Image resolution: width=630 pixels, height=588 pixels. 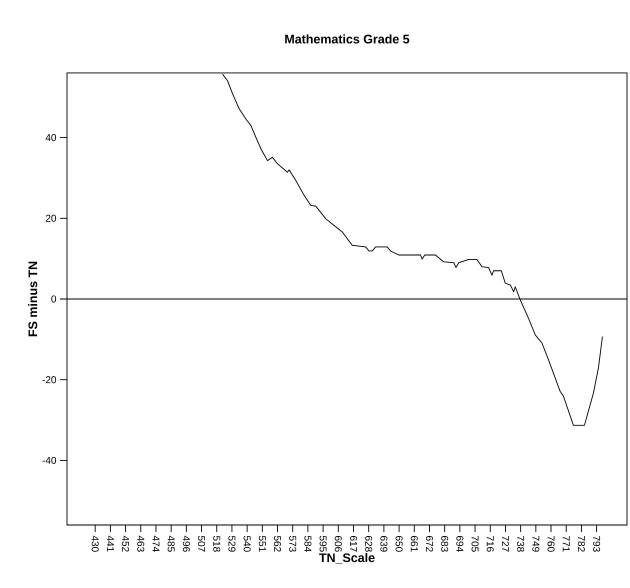 I want to click on chart-title: Mathematics Grade 5, so click(x=347, y=39).